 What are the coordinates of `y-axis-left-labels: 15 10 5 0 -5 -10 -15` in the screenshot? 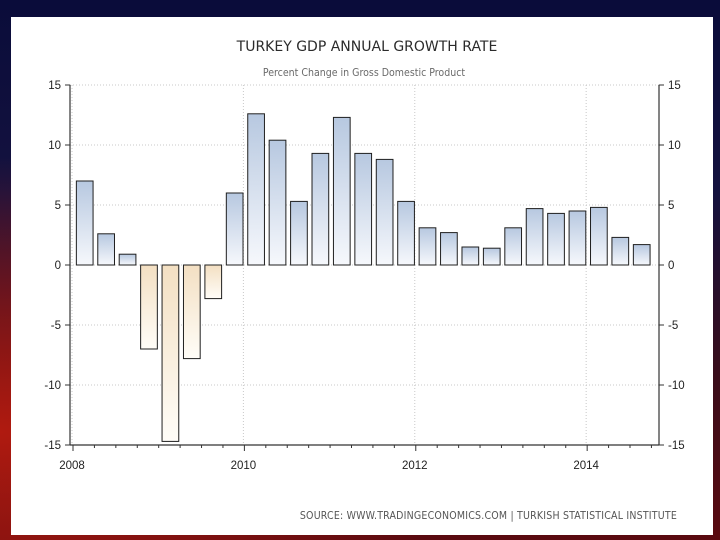 It's located at (52, 266).